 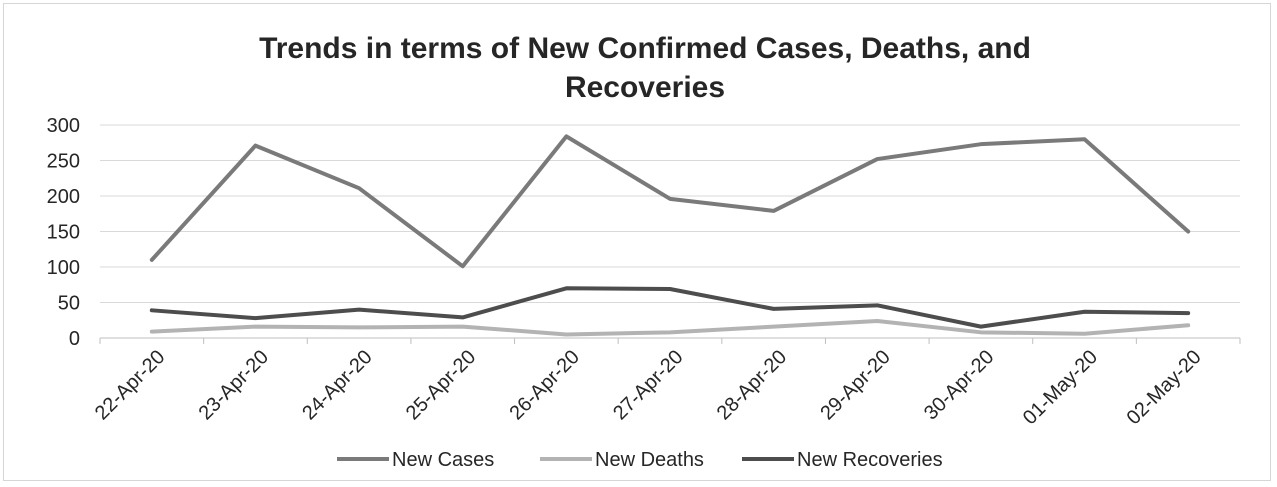 What do you see at coordinates (870, 460) in the screenshot?
I see `legend-label: New Recoveries` at bounding box center [870, 460].